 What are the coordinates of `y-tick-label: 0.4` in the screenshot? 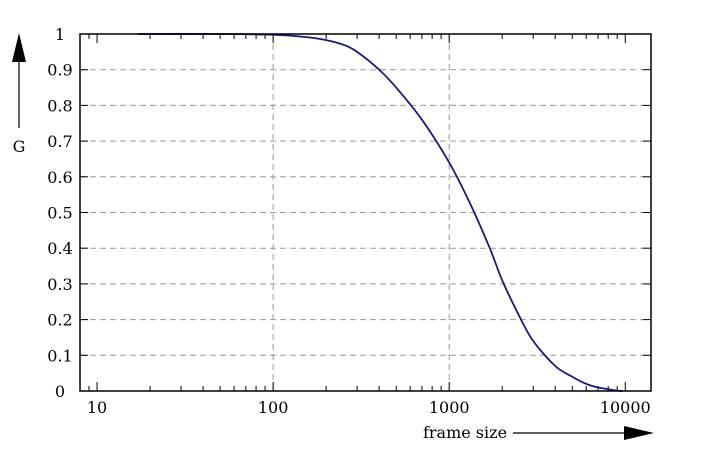 It's located at (59, 248).